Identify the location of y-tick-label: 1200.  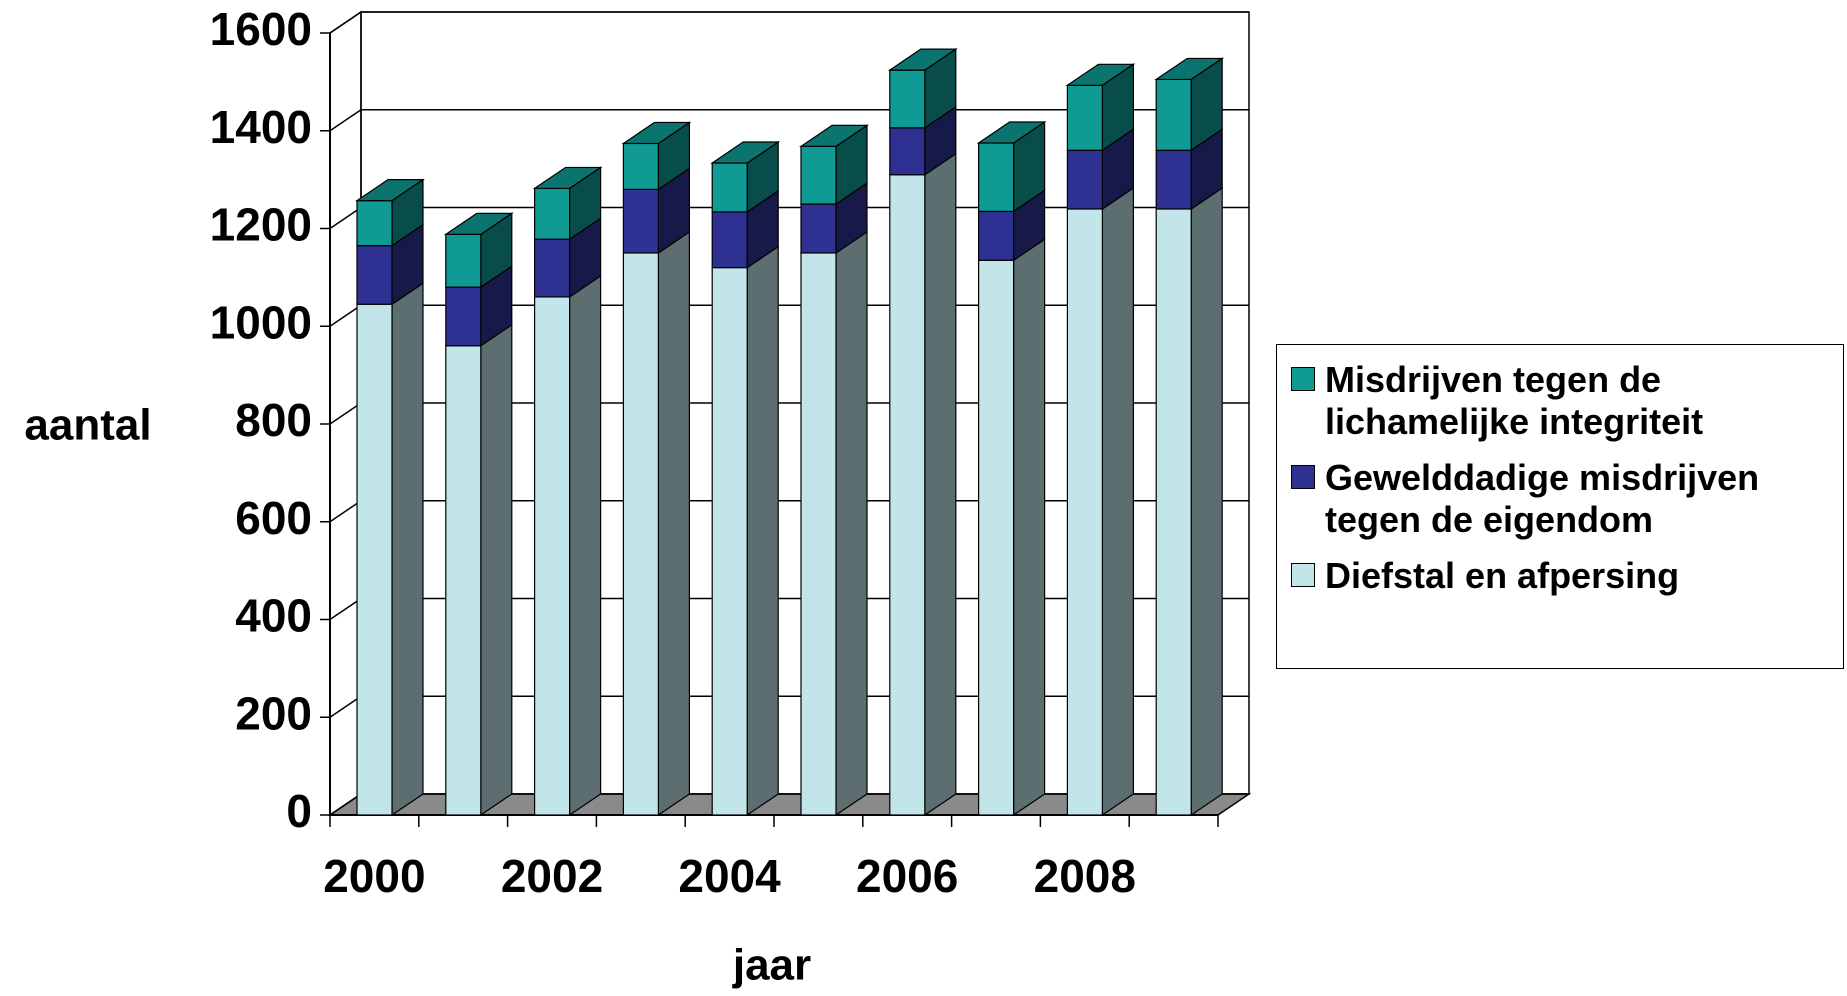
(261, 225).